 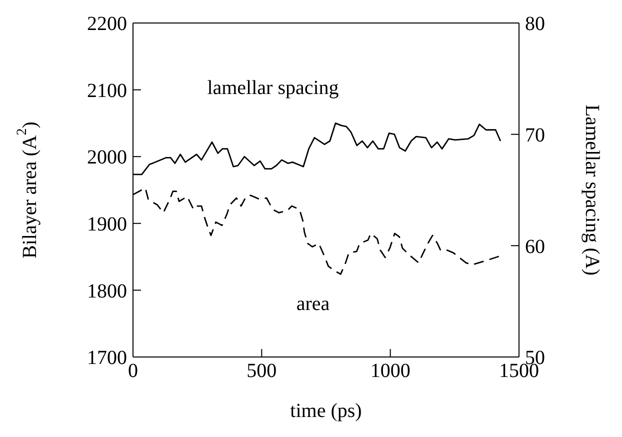 I want to click on x-axis-title: time (ps), so click(x=326, y=411).